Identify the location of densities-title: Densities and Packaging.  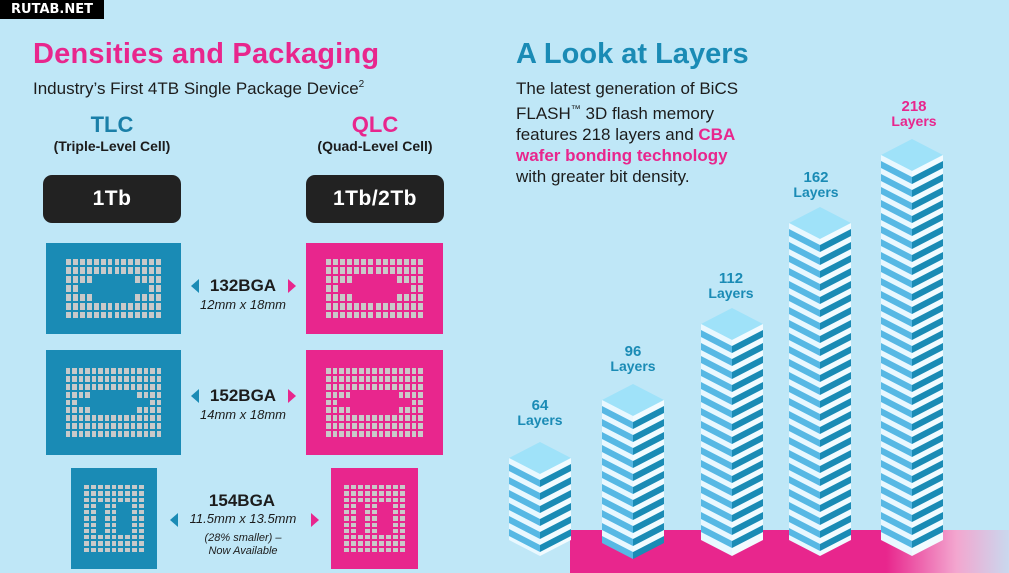
(206, 54).